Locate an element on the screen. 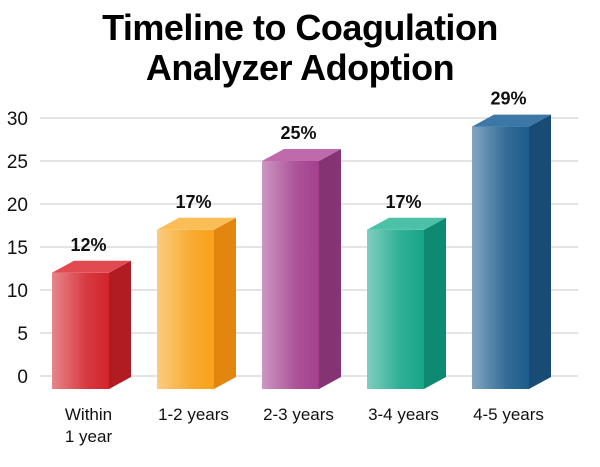 Image resolution: width=600 pixels, height=467 pixels. y-axis: 0 5 10 15 20 25 30 is located at coordinates (17, 248).